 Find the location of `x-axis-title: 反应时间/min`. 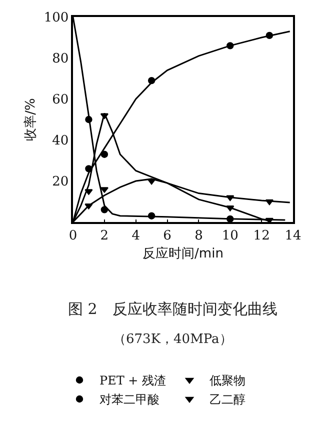

x-axis-title: 反应时间/min is located at coordinates (183, 253).